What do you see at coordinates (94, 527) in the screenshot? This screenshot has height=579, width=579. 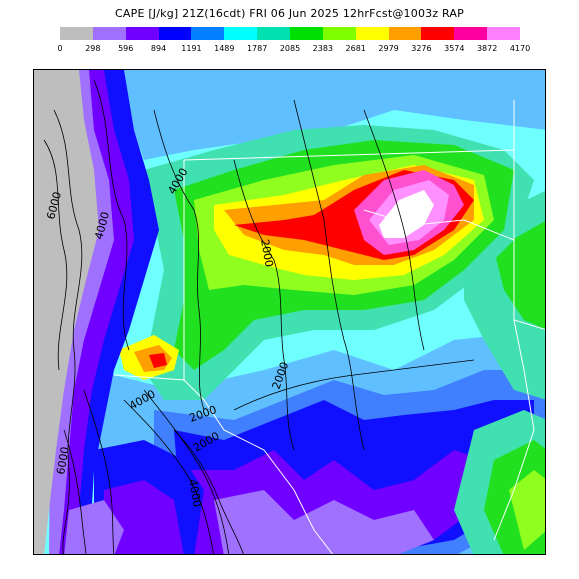 I see `field-lavender-sw` at bounding box center [94, 527].